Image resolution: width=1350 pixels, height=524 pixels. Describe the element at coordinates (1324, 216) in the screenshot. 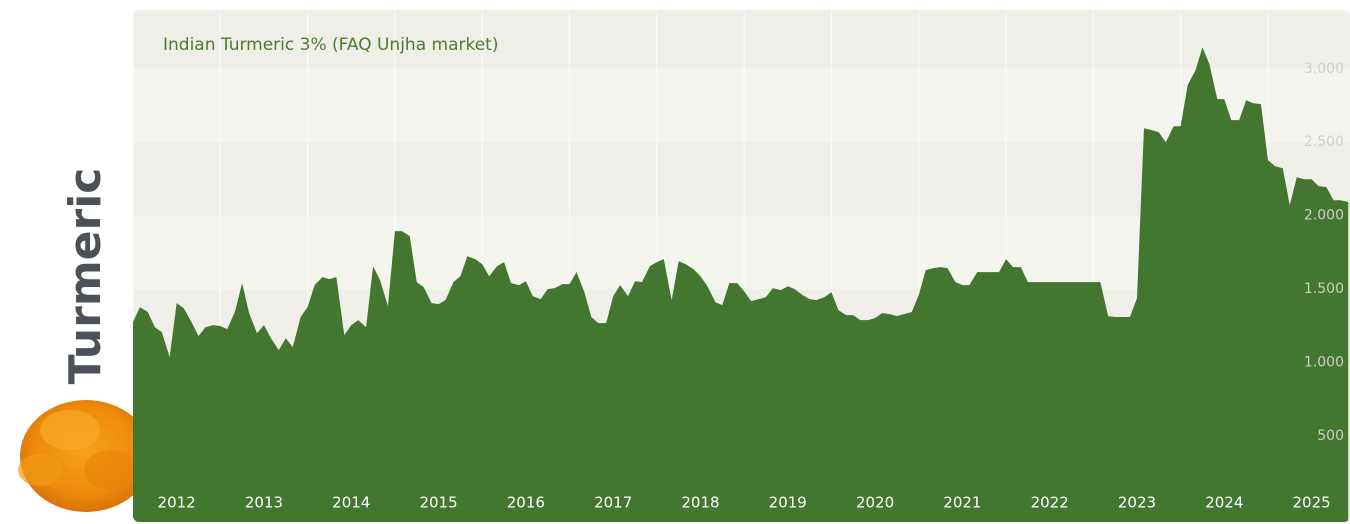

I see `y-tick-label: 2.000` at that location.